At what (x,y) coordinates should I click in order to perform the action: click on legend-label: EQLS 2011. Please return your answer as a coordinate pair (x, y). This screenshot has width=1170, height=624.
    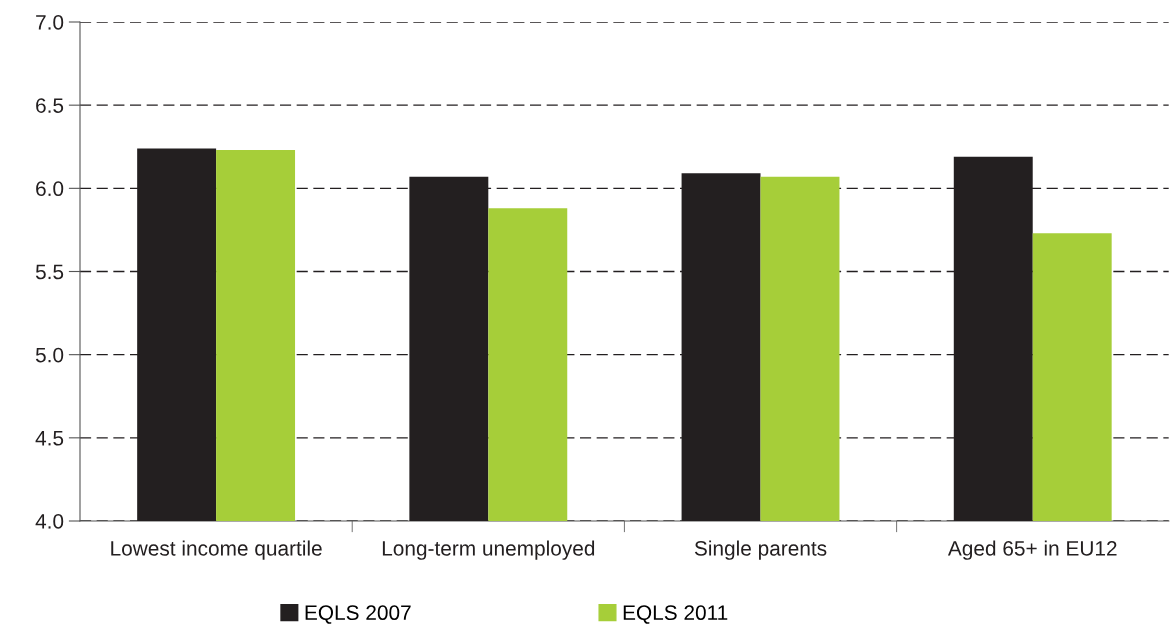
    Looking at the image, I should click on (675, 614).